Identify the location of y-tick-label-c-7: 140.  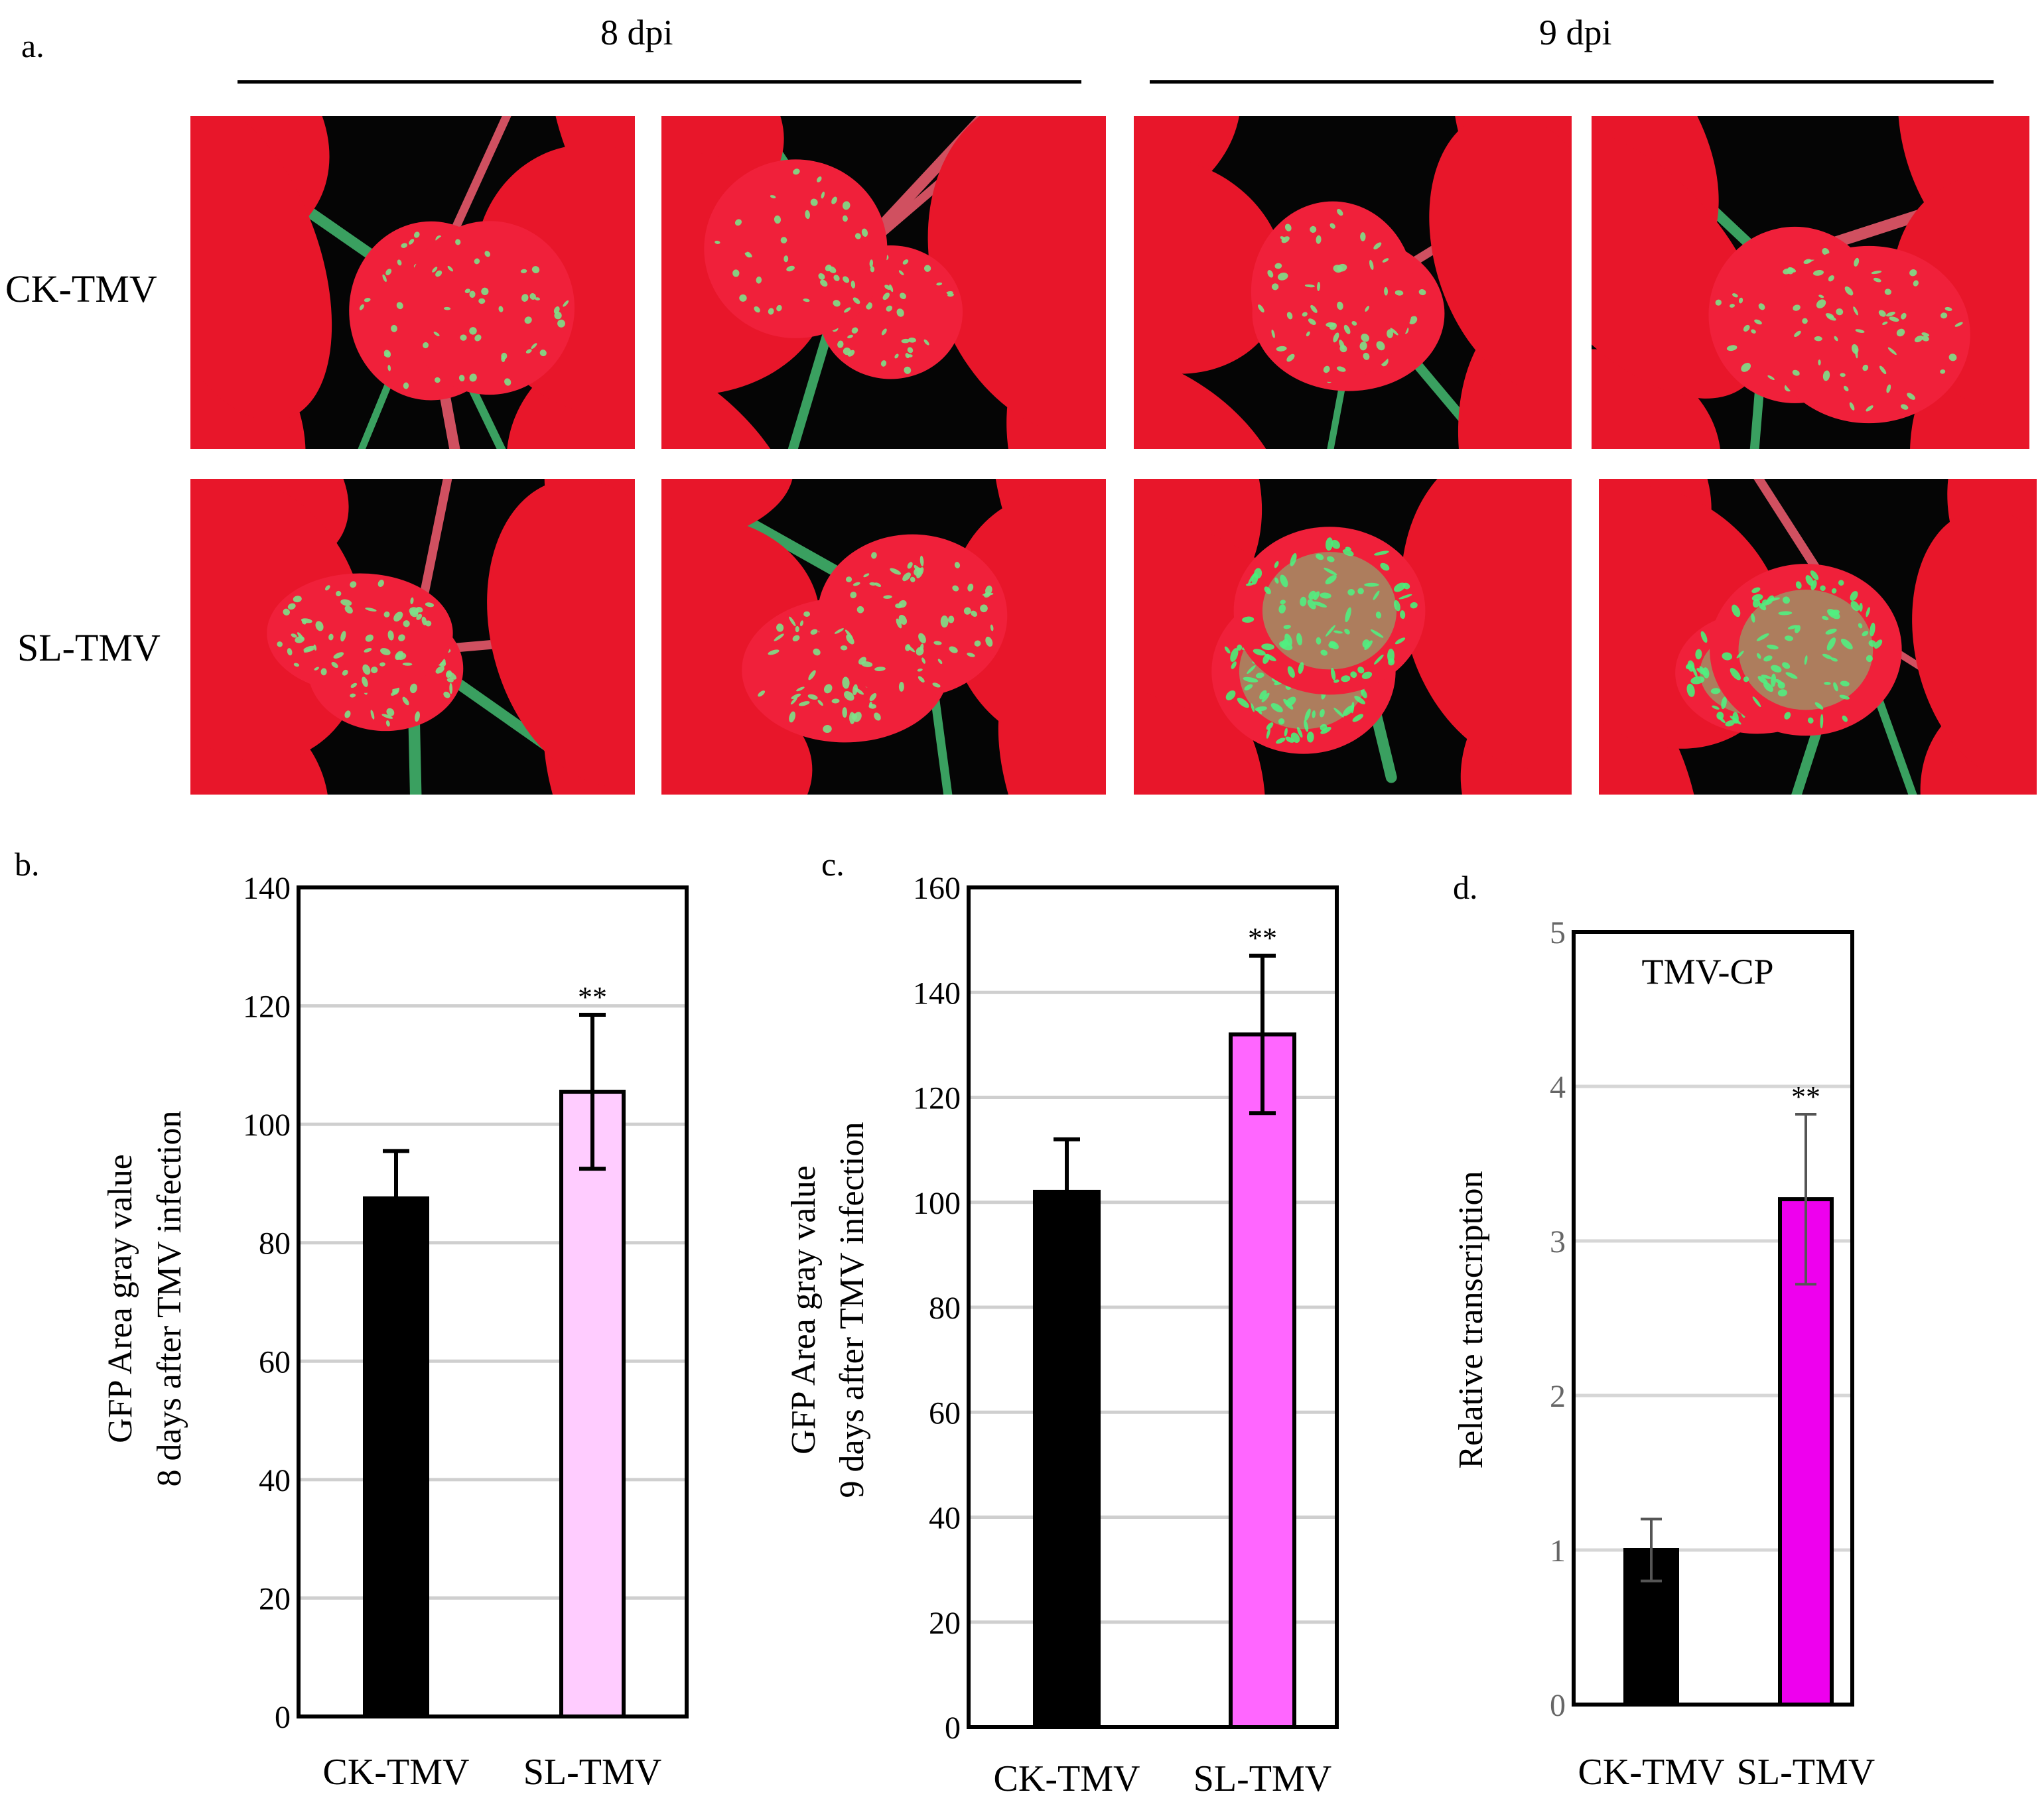
(937, 993).